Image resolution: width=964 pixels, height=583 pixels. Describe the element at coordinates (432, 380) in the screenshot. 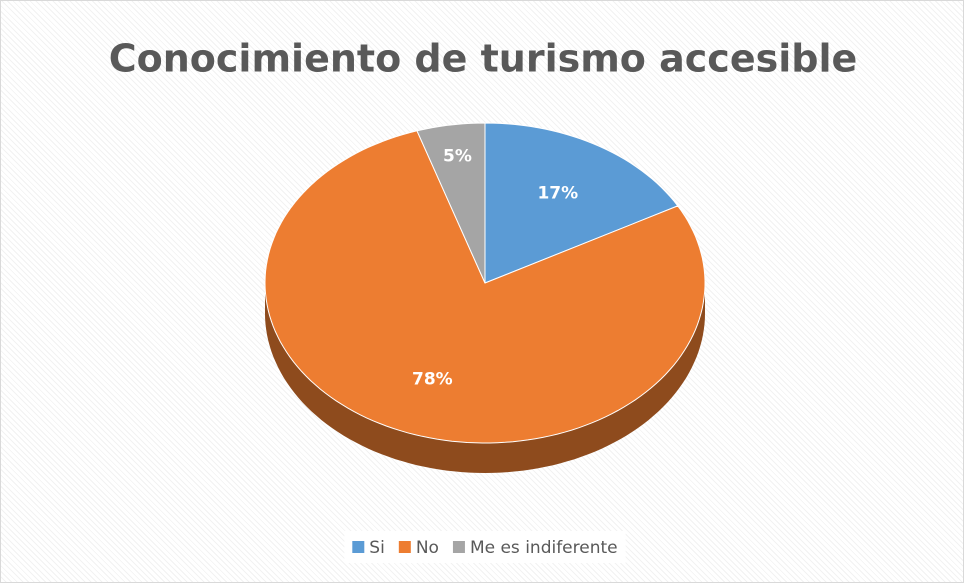

I see `data-label: 78%` at that location.